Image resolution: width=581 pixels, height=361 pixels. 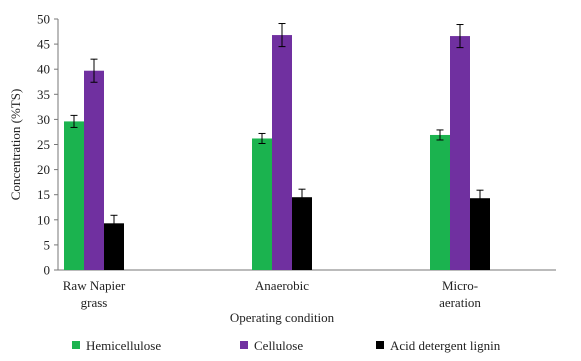 What do you see at coordinates (15, 145) in the screenshot?
I see `y-axis-title: Concentration (%TS)` at bounding box center [15, 145].